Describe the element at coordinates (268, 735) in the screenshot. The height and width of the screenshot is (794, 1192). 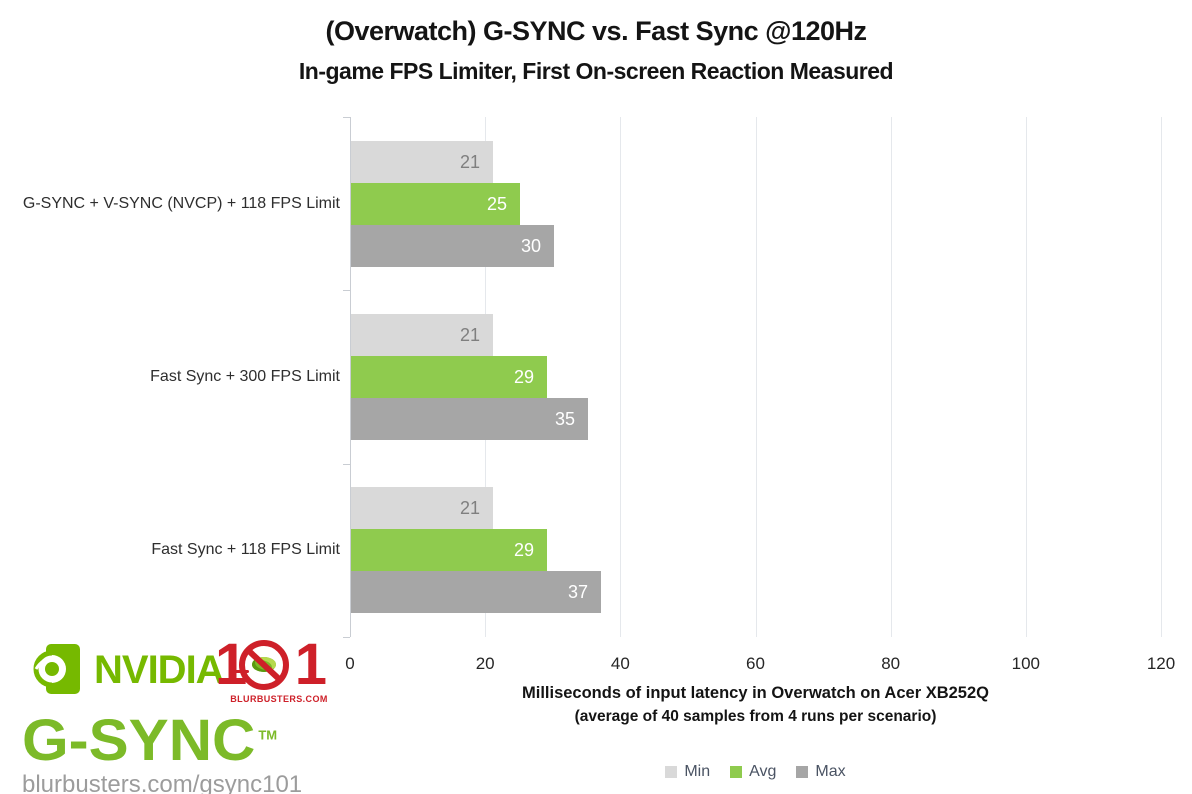
I see `trademark-symbol: TM` at that location.